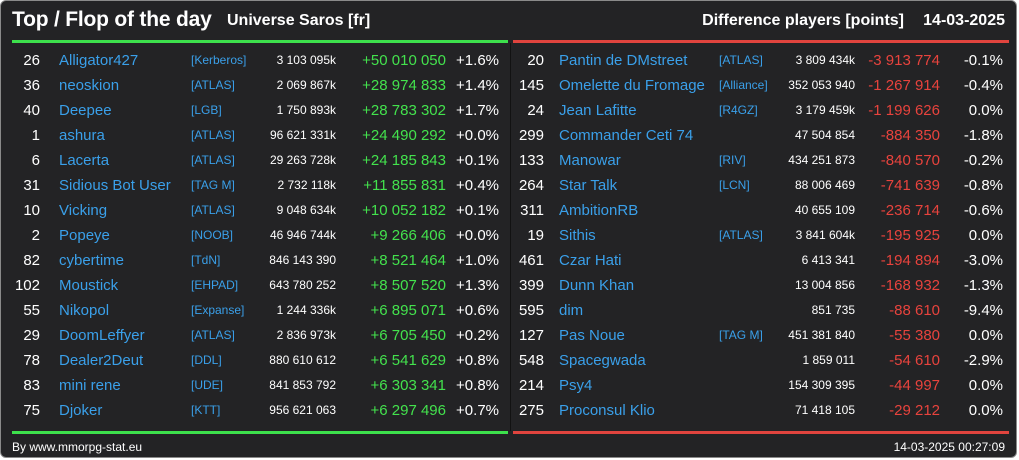 The image size is (1019, 460). Describe the element at coordinates (408, 335) in the screenshot. I see `delta-cell: +6 705 450` at that location.